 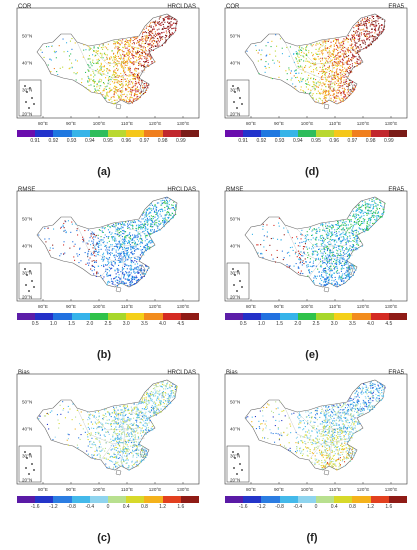 What do you see at coordinates (117, 133) in the screenshot?
I see `colorbar-segment` at bounding box center [117, 133].